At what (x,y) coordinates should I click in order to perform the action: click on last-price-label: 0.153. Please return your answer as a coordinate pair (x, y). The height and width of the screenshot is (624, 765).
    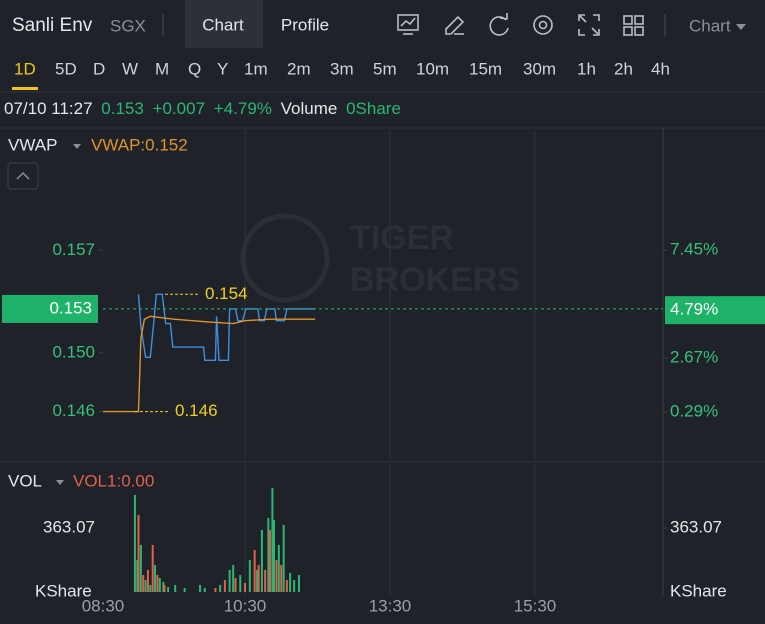
    Looking at the image, I should click on (70, 307).